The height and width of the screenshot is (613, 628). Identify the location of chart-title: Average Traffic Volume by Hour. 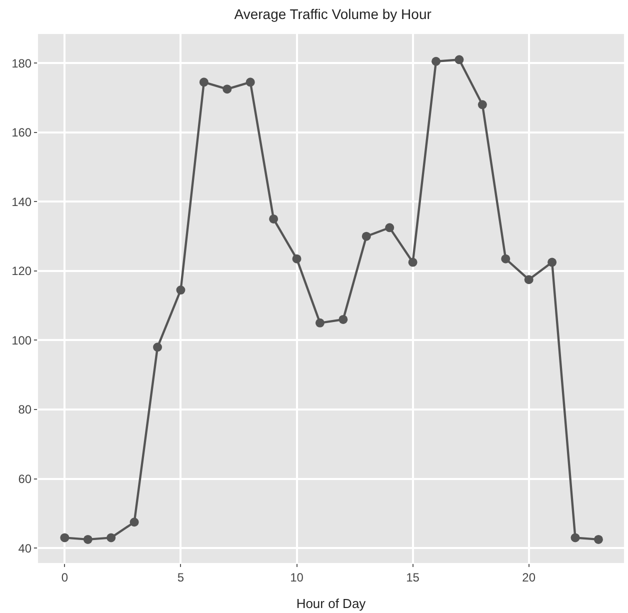
(333, 14).